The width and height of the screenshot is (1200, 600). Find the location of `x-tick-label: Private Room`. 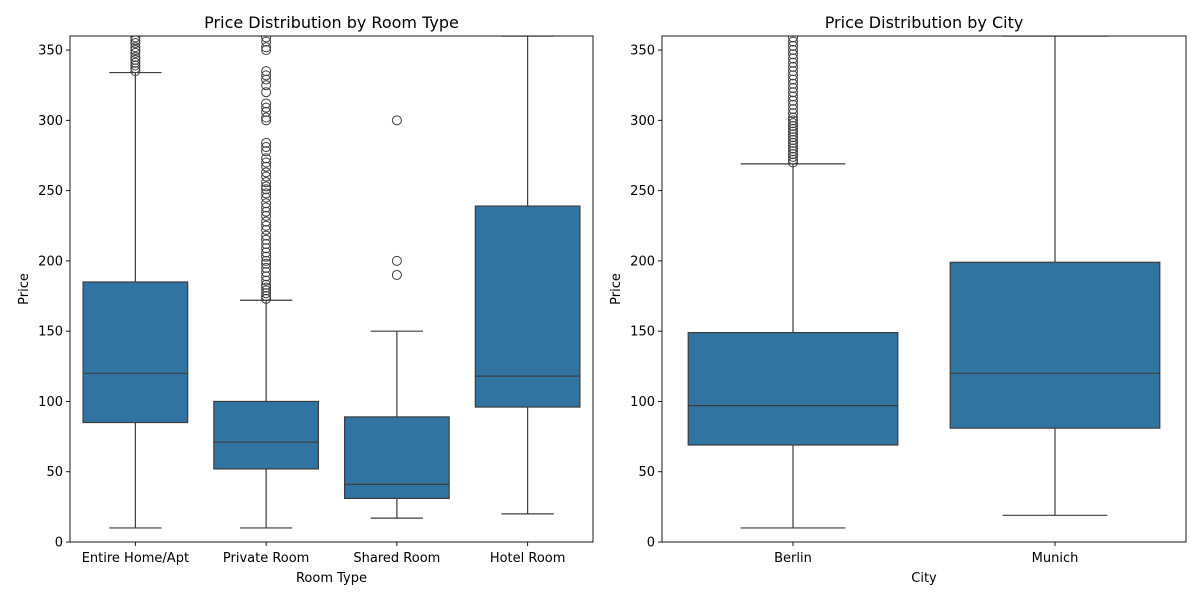

x-tick-label: Private Room is located at coordinates (266, 558).